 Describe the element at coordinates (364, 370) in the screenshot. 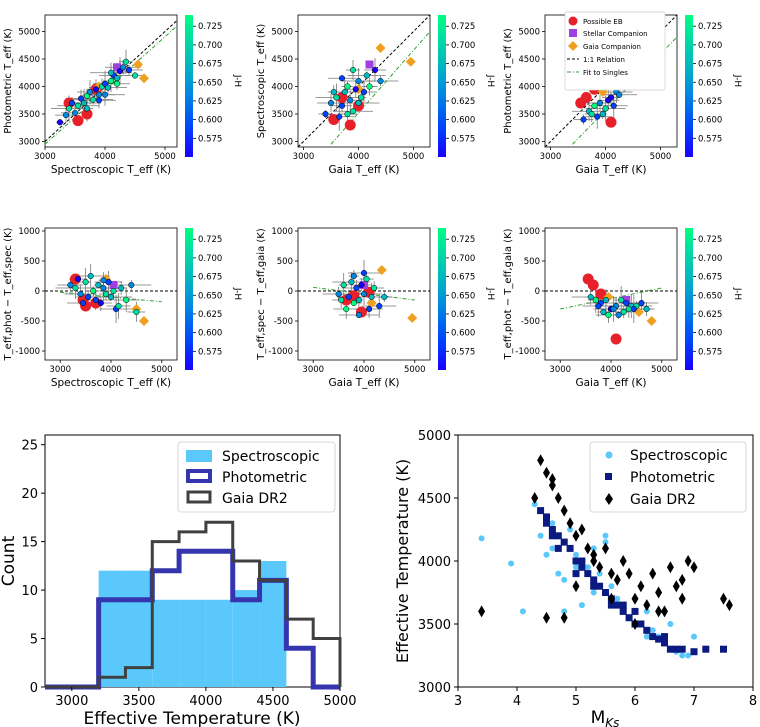

I see `x-tick-label: 4000` at that location.